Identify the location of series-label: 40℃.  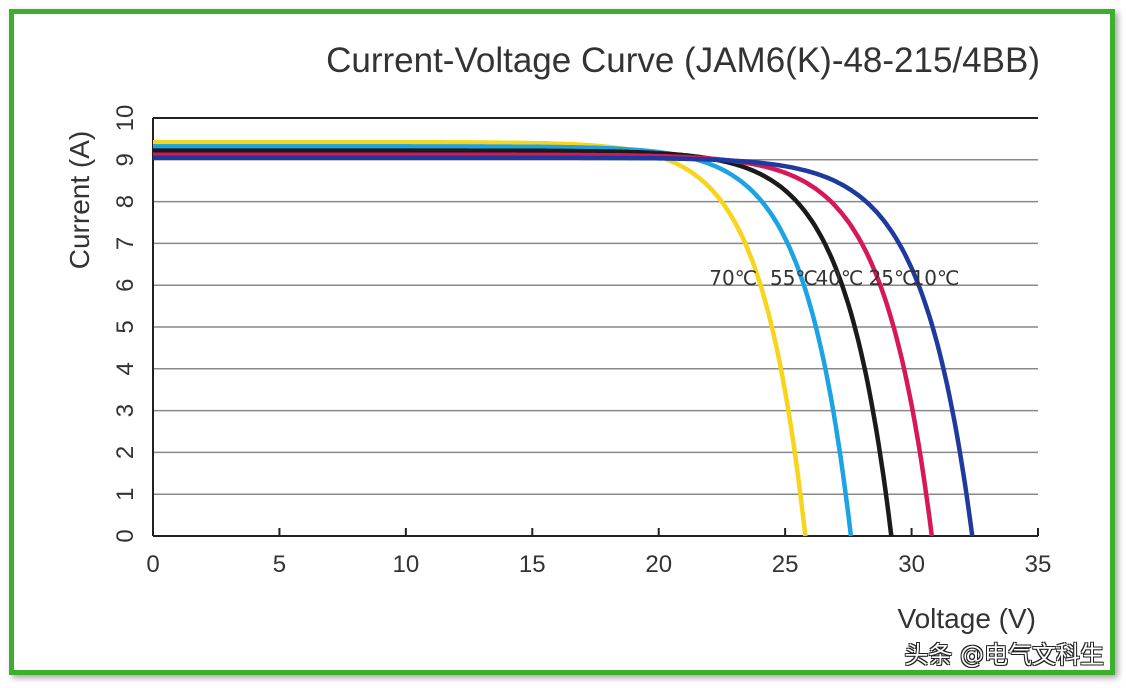
(839, 278).